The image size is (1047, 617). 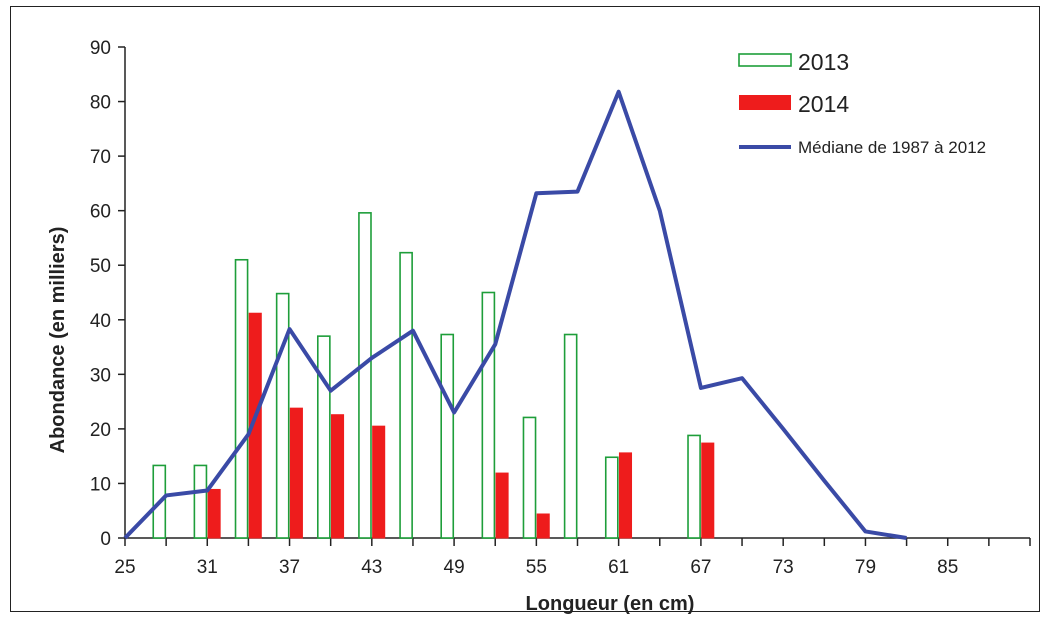 I want to click on legend-label-2013: 2013, so click(x=823, y=62).